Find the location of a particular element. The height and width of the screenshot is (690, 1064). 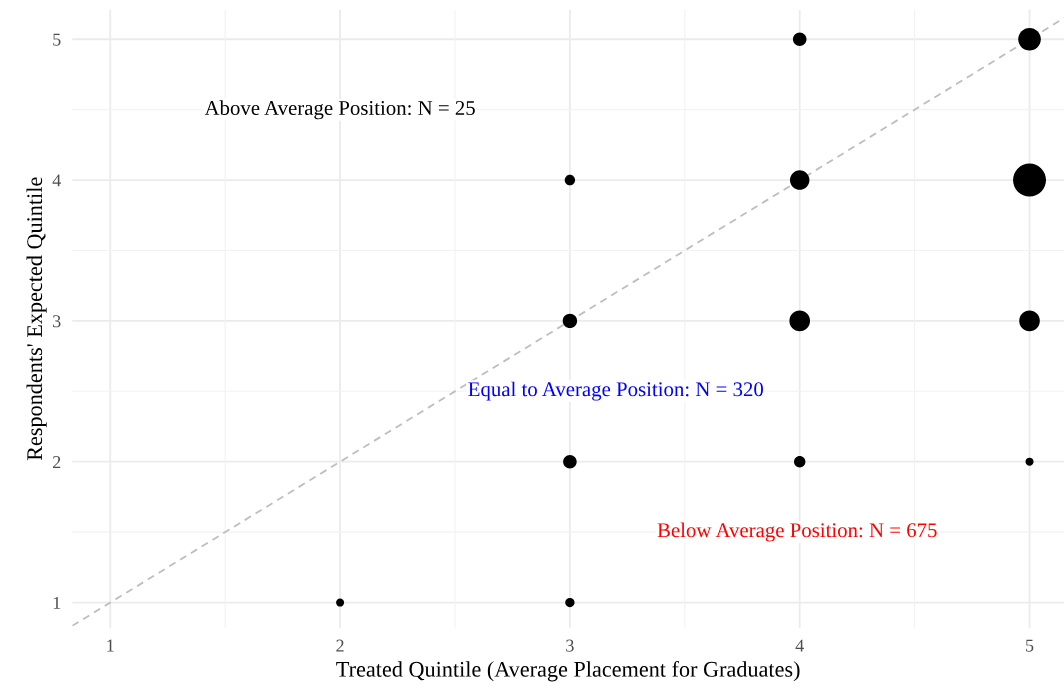

y-tick-label: 2 is located at coordinates (57, 462).